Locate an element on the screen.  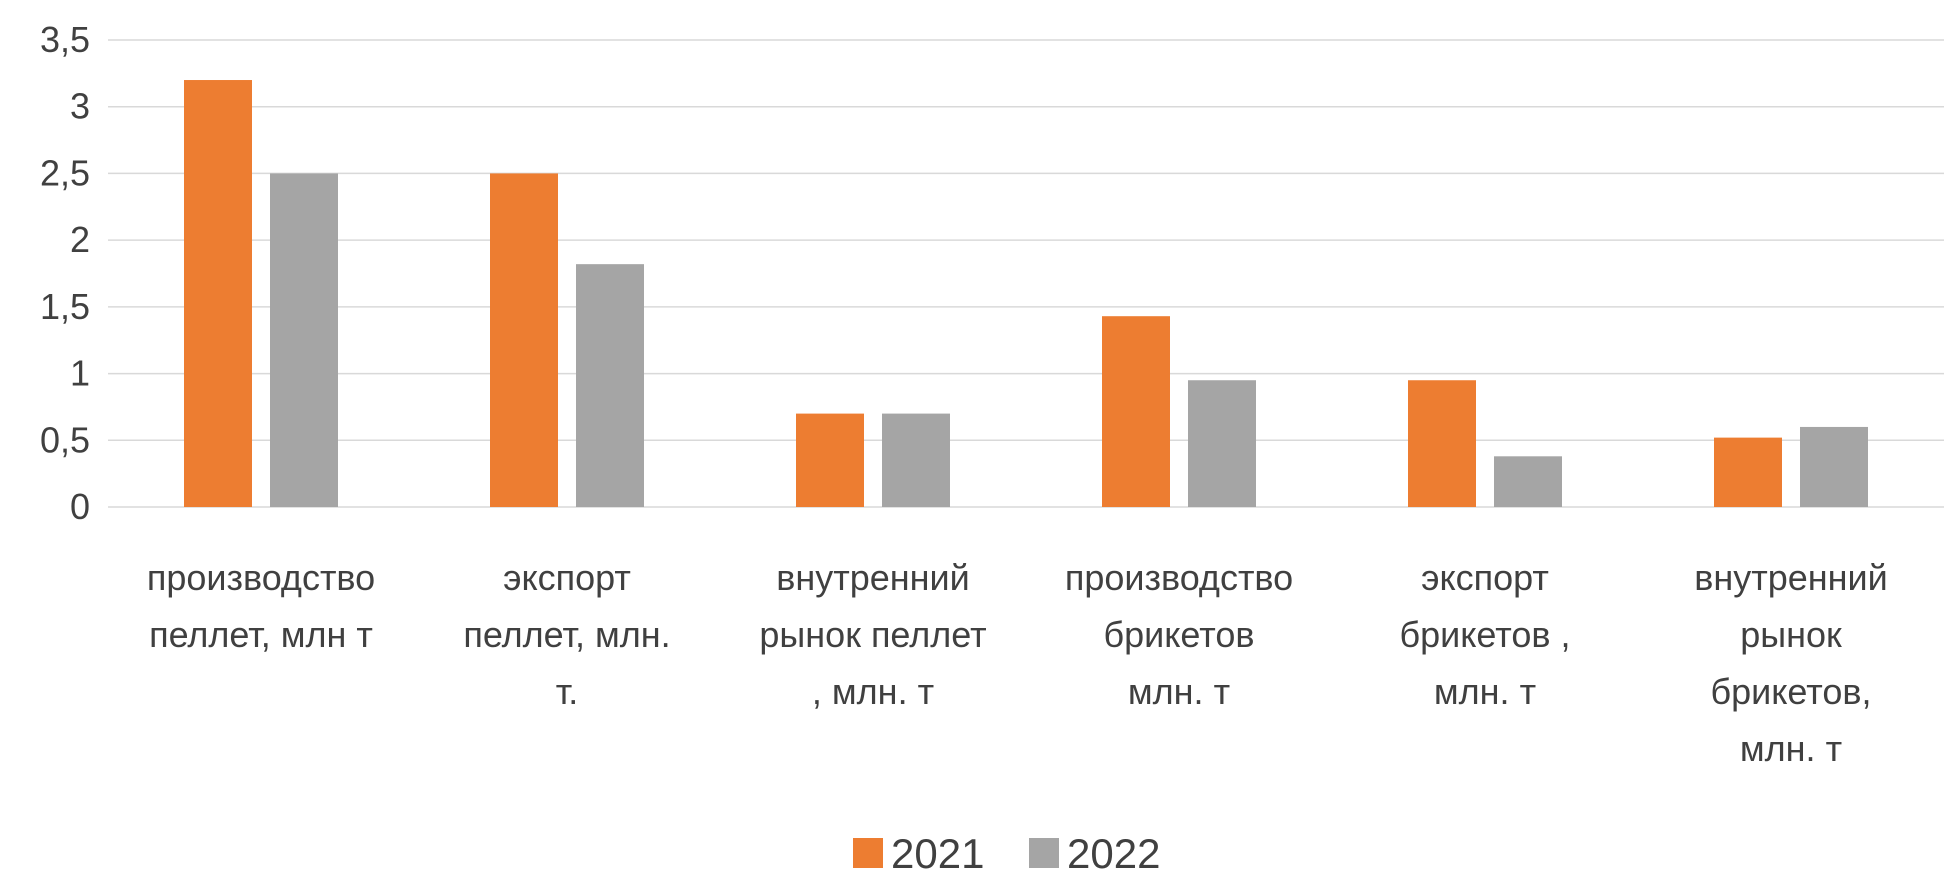
x-category-label: внутренний рынок пеллет, млн. т is located at coordinates (872, 634).